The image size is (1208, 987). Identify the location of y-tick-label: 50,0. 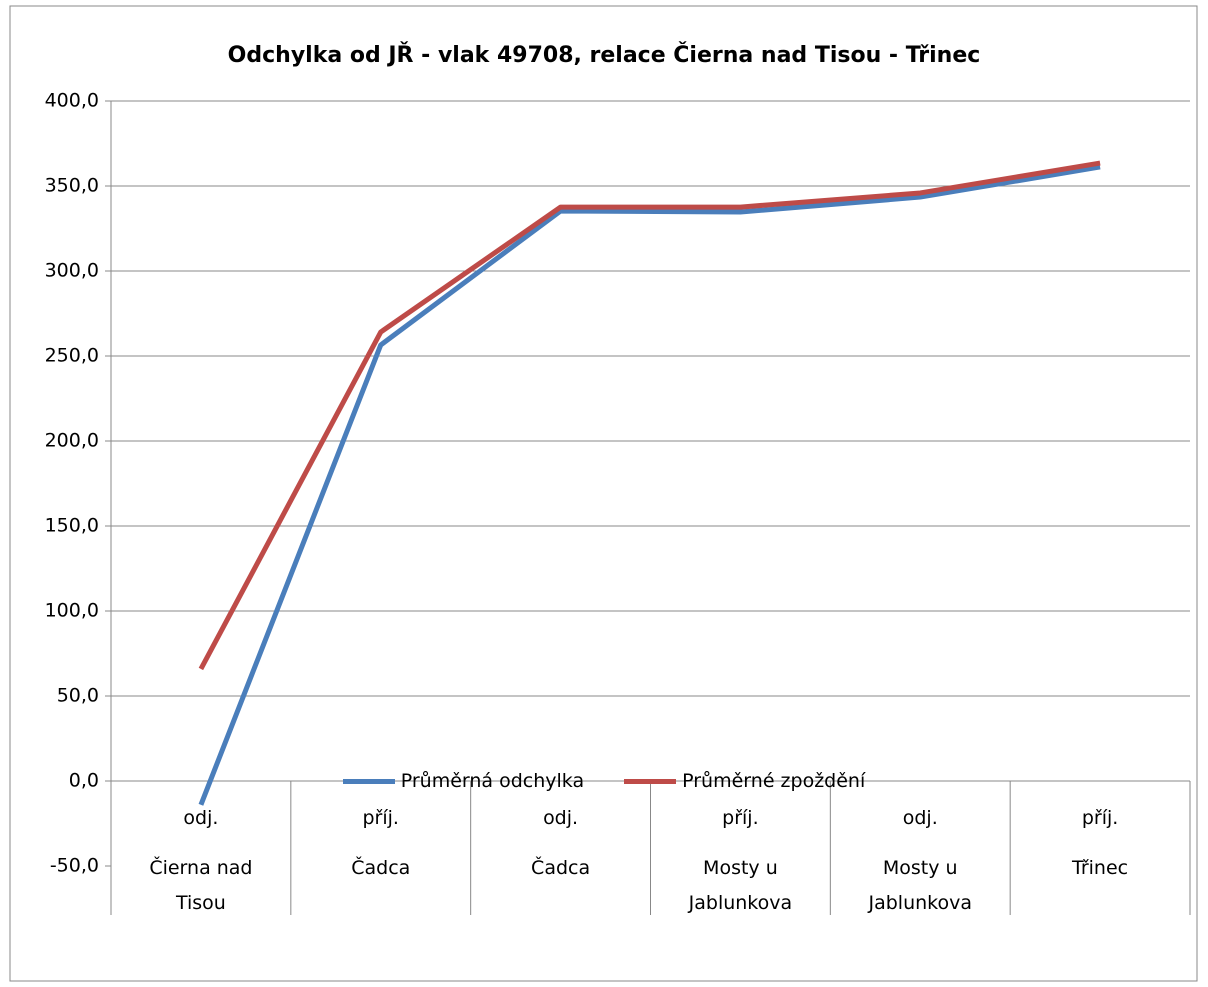
(78, 696).